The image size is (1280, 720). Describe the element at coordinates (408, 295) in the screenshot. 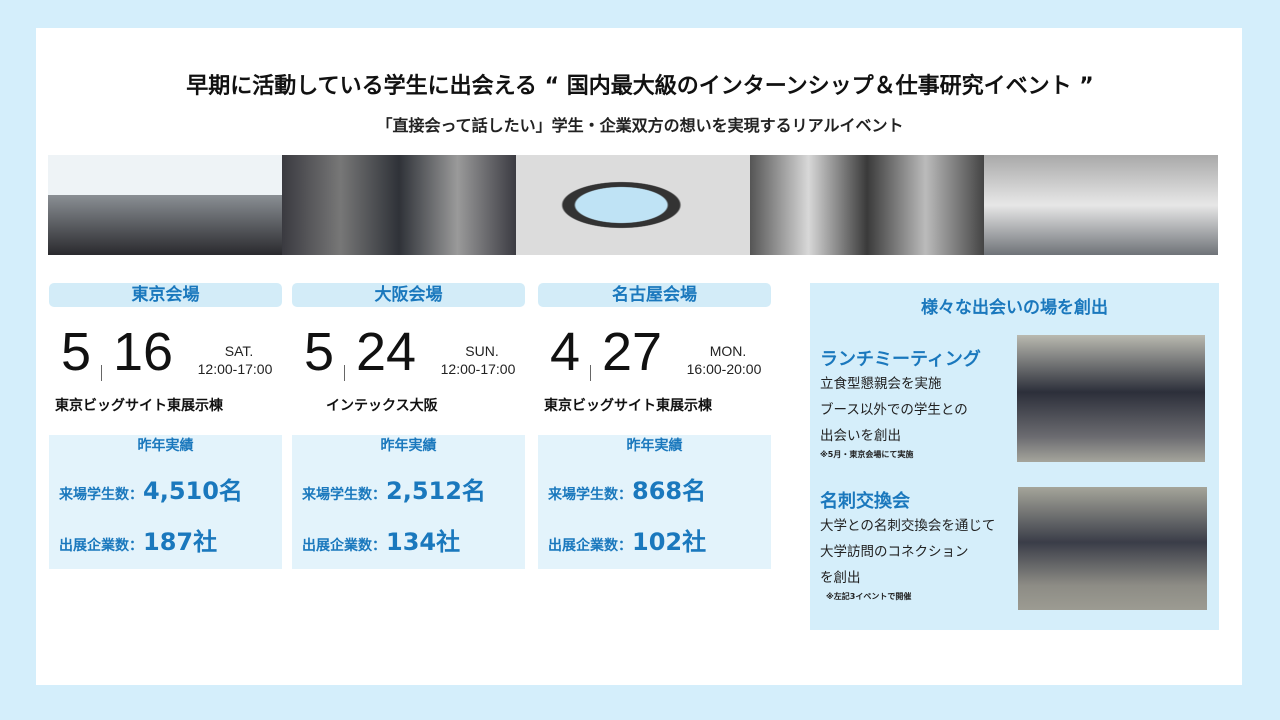

I see `venue-name: 大阪会場` at that location.